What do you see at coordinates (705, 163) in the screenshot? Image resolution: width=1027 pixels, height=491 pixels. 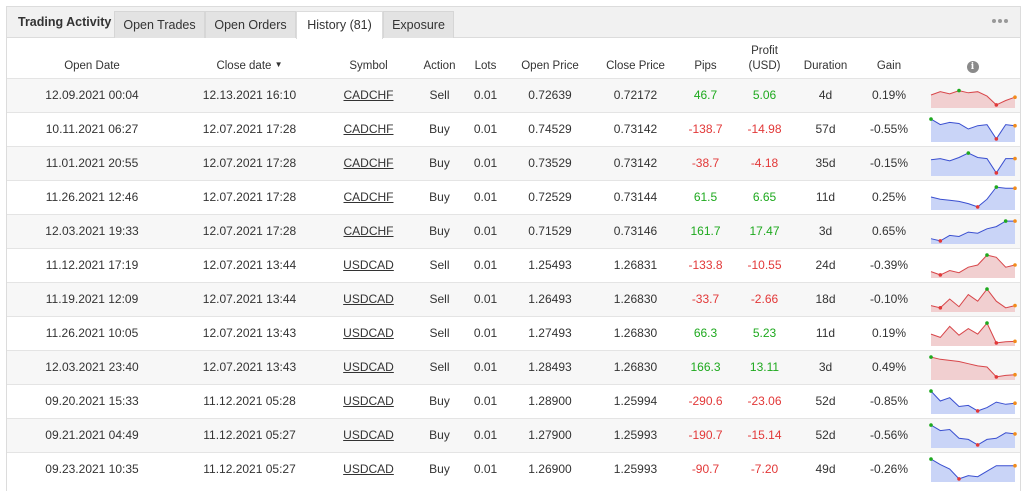 I see `cell-pips: -38.7` at bounding box center [705, 163].